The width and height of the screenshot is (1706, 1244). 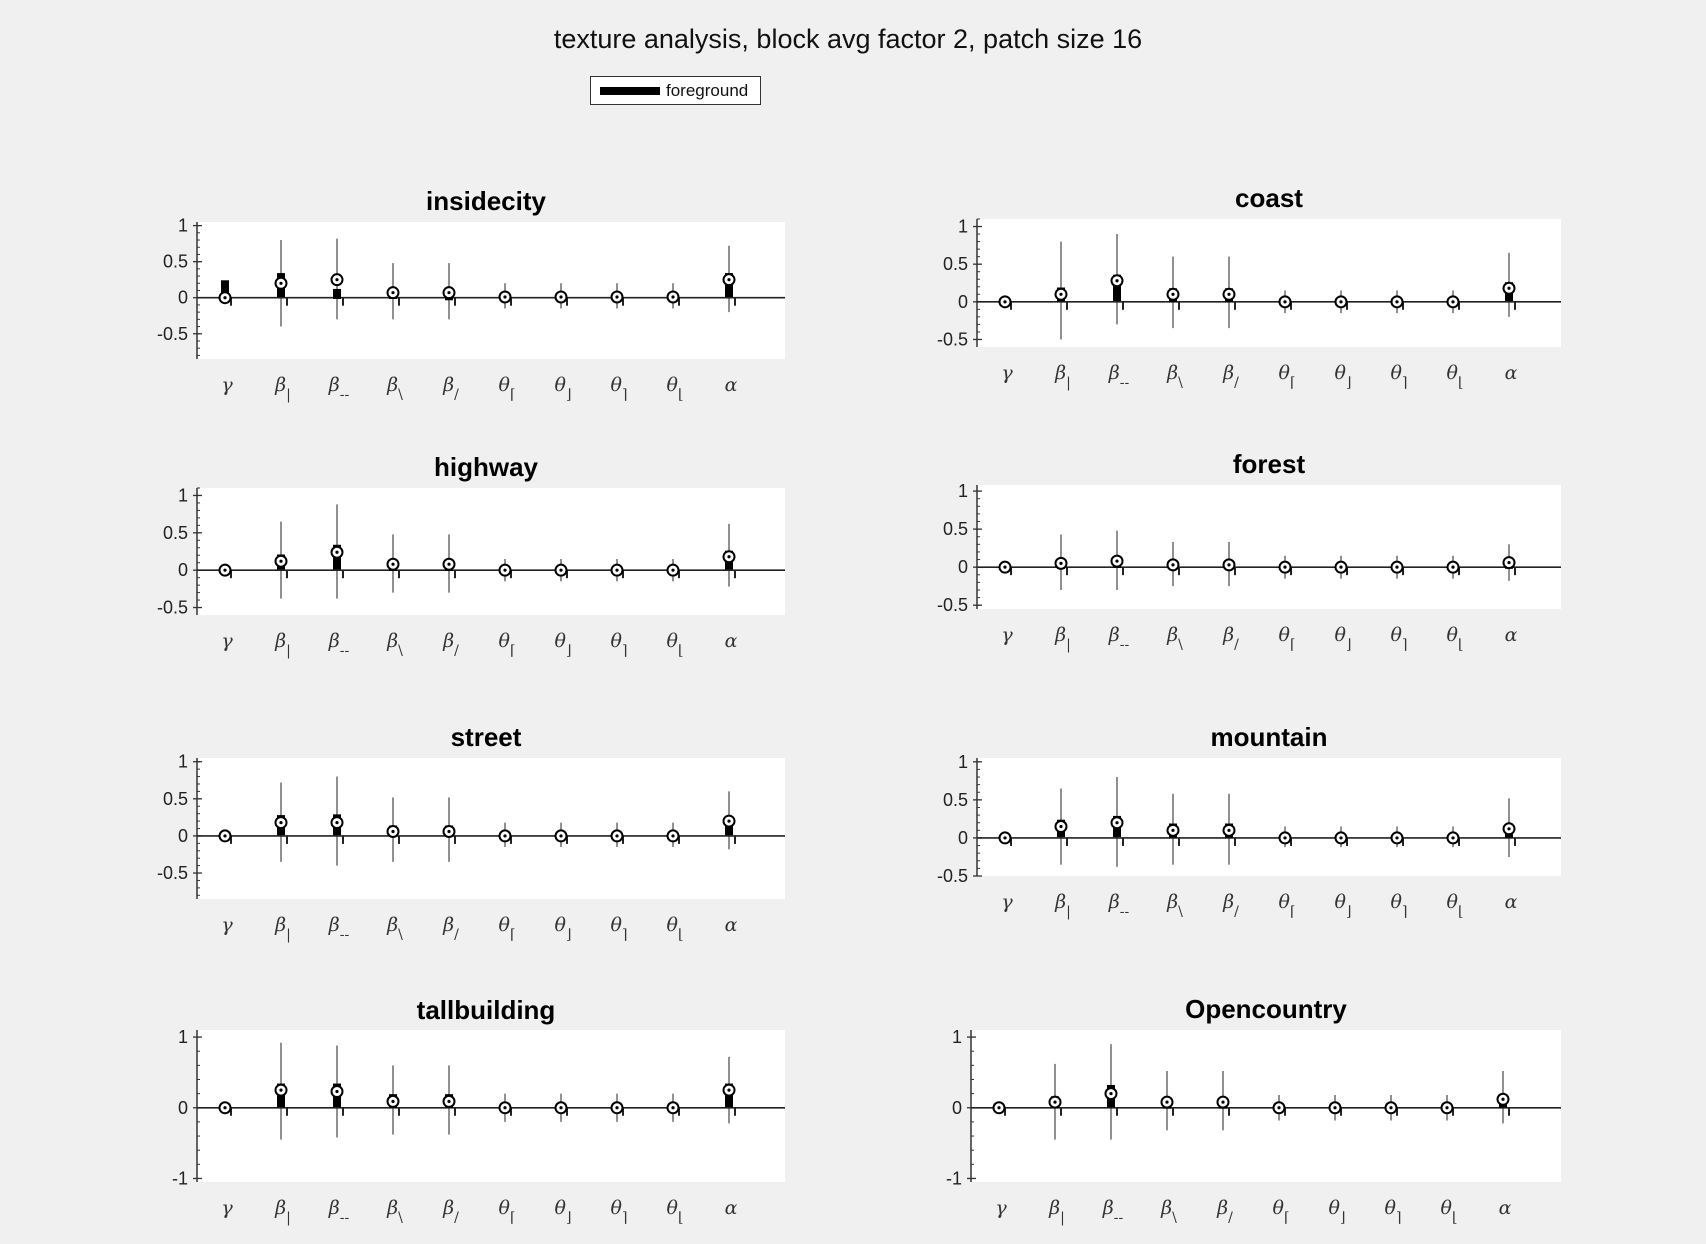 I want to click on legend-label: foreground, so click(x=707, y=90).